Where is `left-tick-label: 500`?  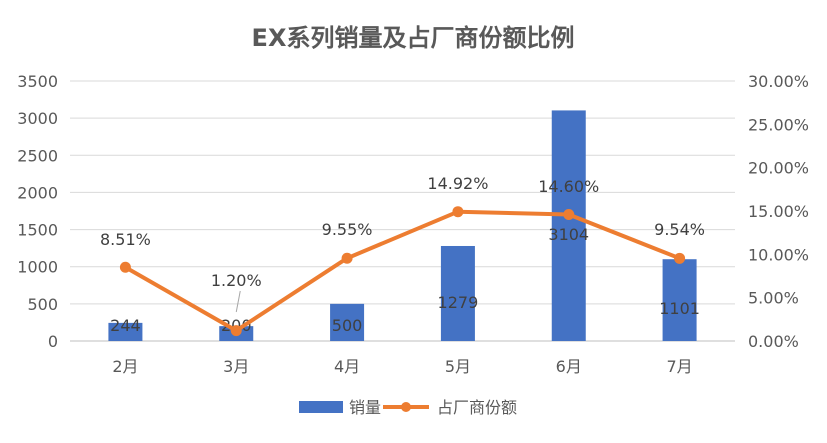 left-tick-label: 500 is located at coordinates (42, 304).